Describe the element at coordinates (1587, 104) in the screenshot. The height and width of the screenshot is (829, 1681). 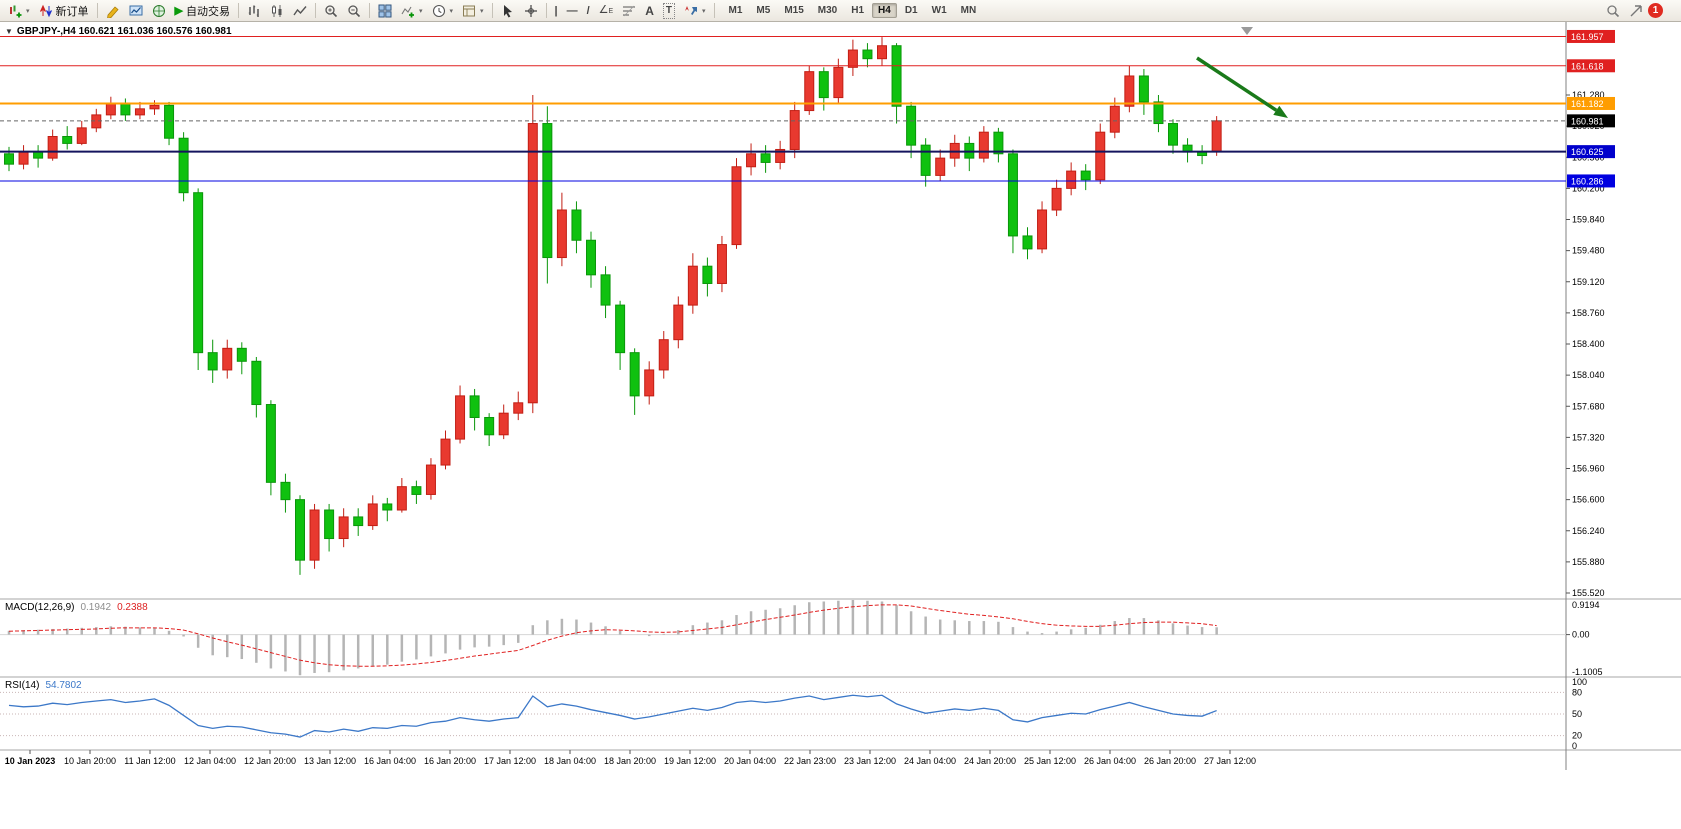
I see `svg-text: 161.182` at that location.